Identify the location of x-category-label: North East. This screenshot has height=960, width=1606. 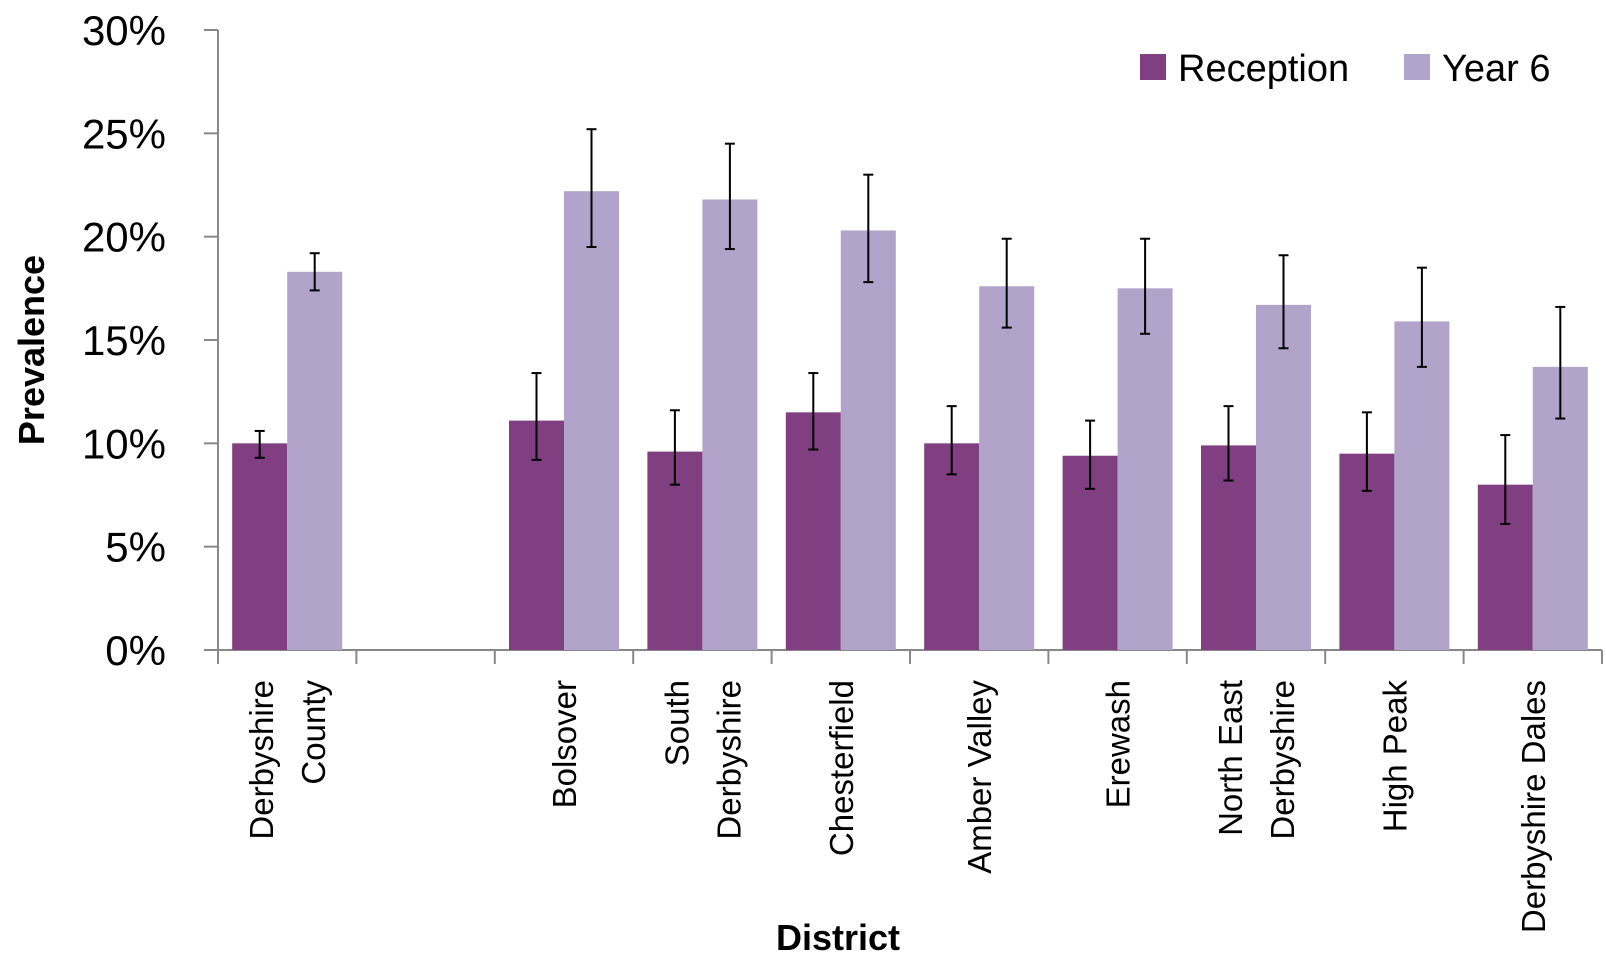
(1230, 758).